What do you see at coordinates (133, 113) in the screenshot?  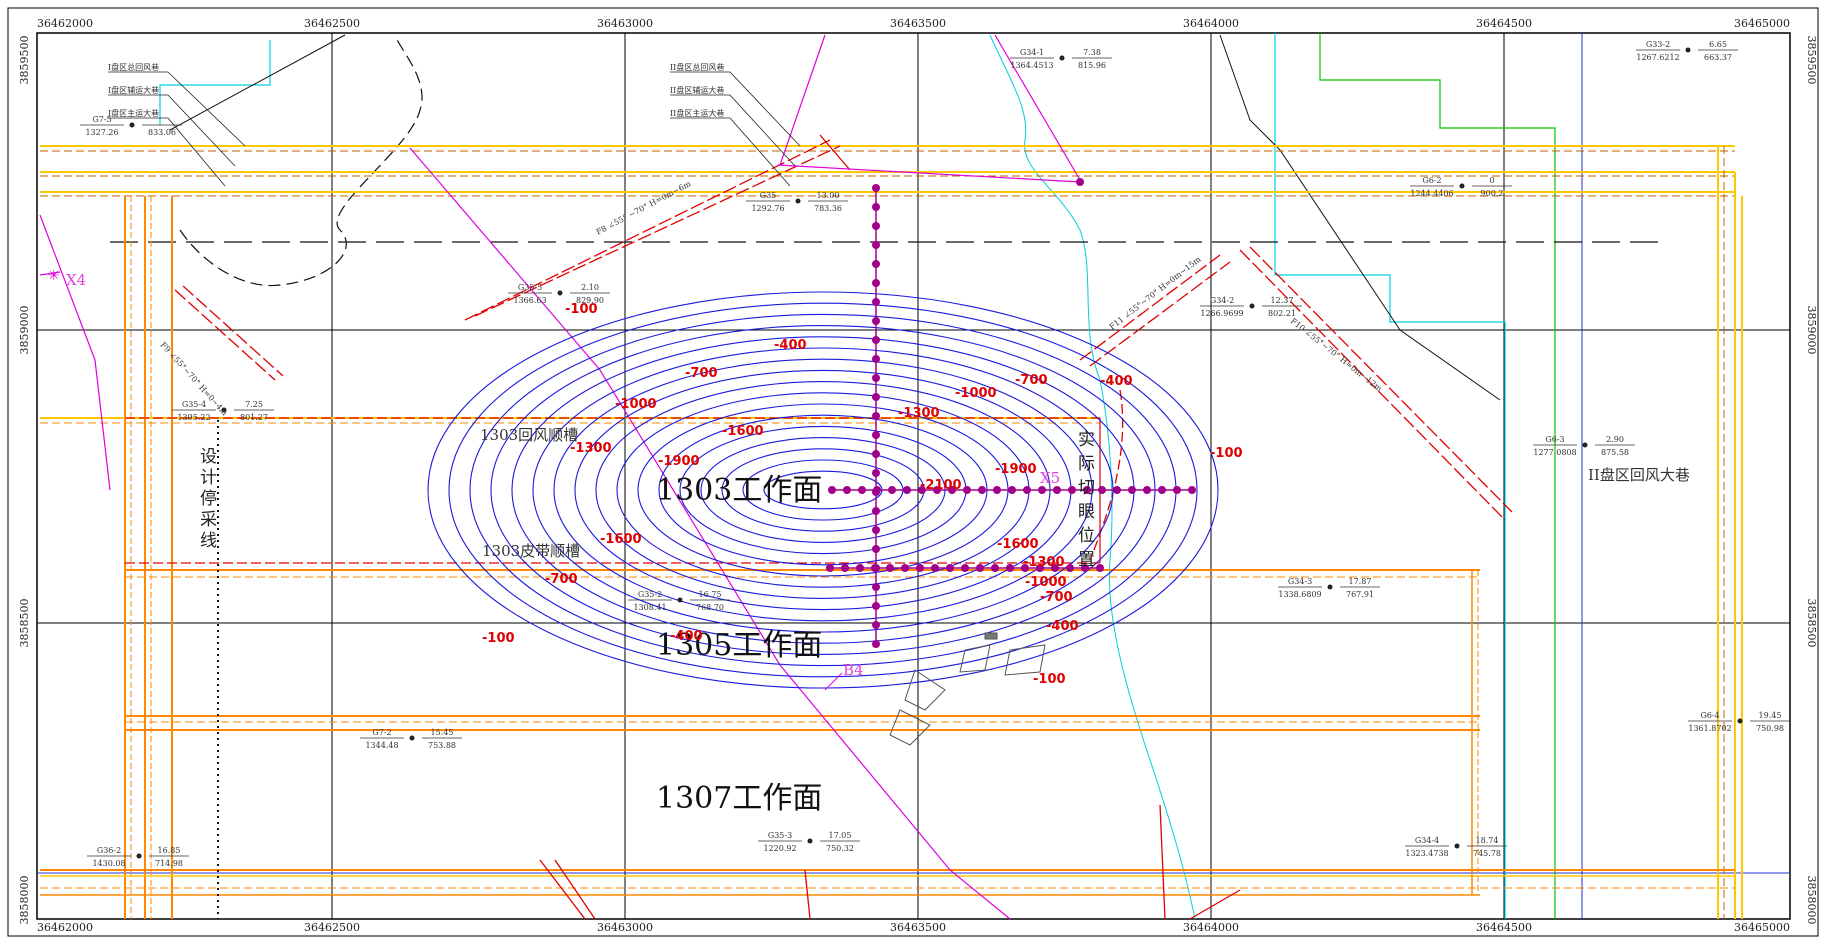 I see `roadway-label: I盘区主运大巷` at bounding box center [133, 113].